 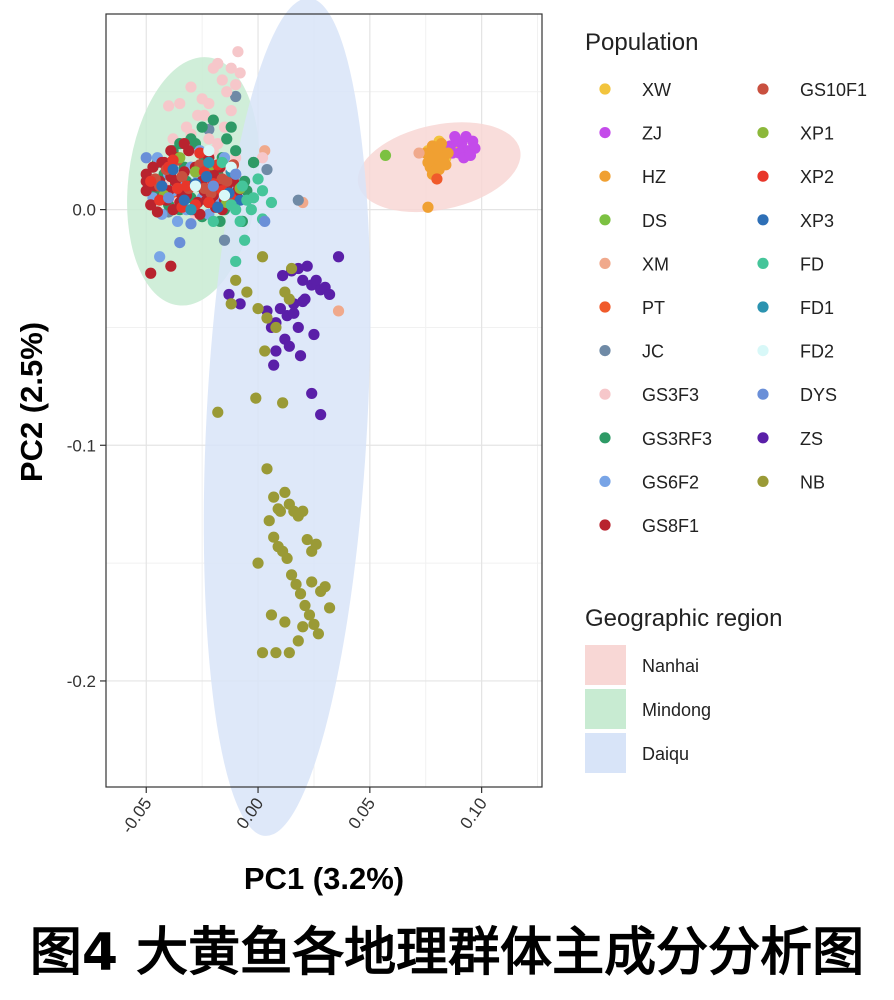 I want to click on data-point-gs10f1, so click(x=182, y=177).